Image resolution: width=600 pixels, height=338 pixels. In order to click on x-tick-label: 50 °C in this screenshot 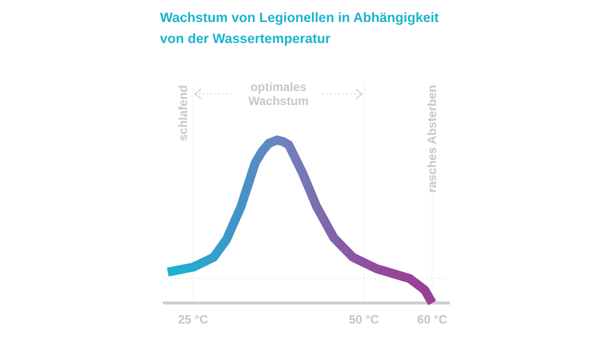, I will do `click(364, 319)`.